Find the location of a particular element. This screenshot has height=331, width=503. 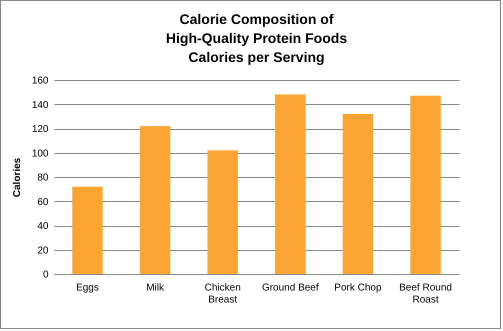

y-tick-label: 160 is located at coordinates (40, 81).